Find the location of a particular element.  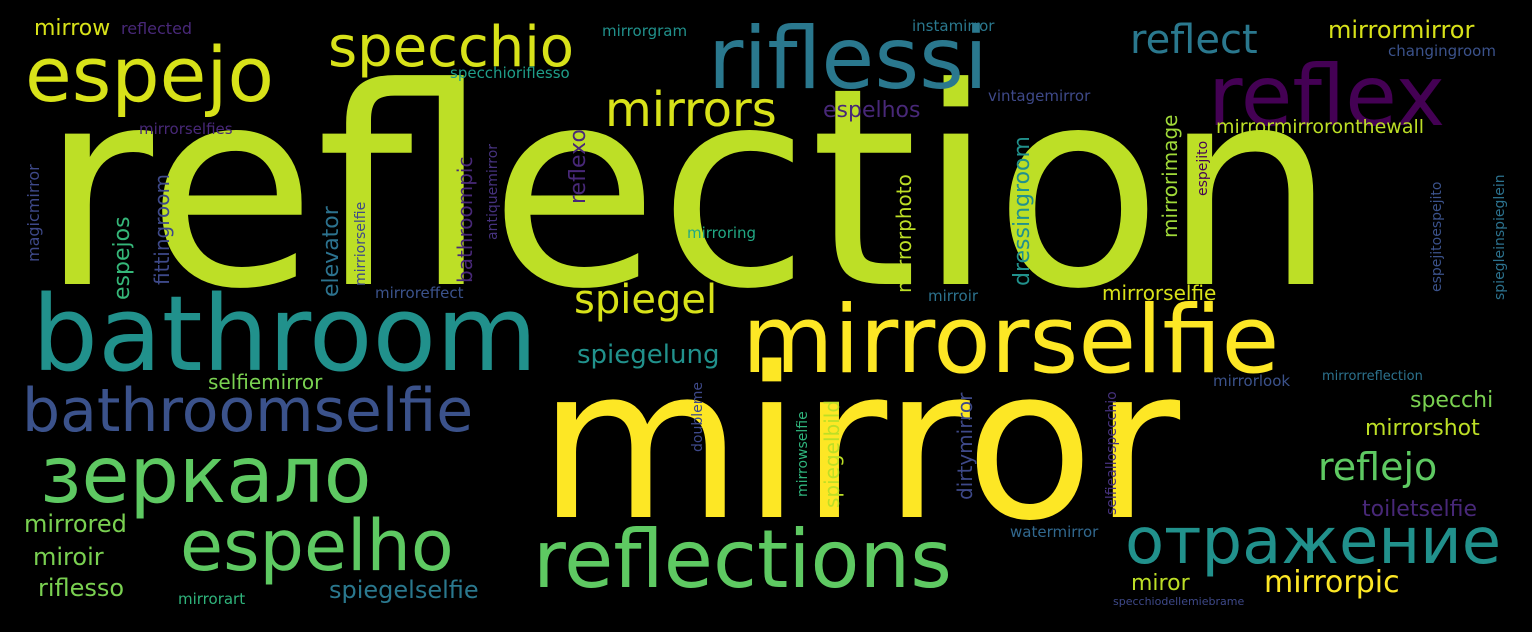

word-reflected: reflected is located at coordinates (157, 28).